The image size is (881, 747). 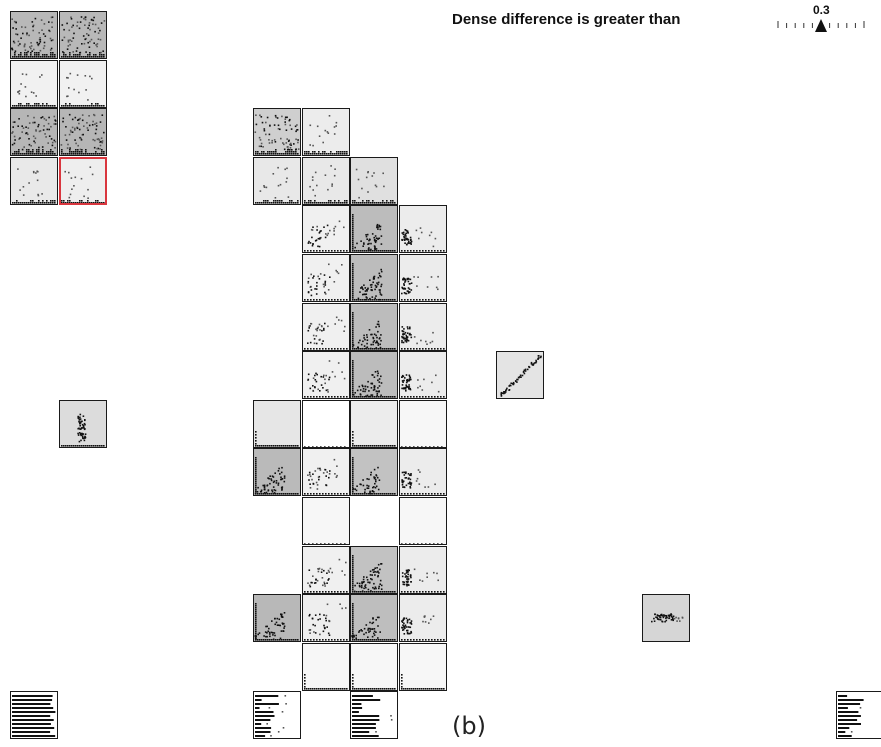 What do you see at coordinates (82, 180) in the screenshot?
I see `plot-cell-selected` at bounding box center [82, 180].